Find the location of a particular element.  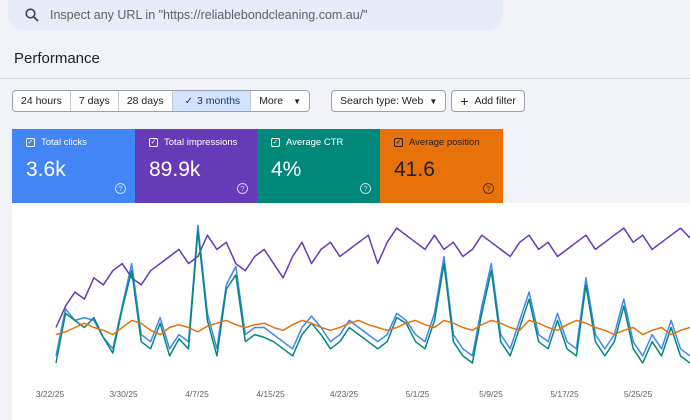

series-line-average-position is located at coordinates (372, 327).